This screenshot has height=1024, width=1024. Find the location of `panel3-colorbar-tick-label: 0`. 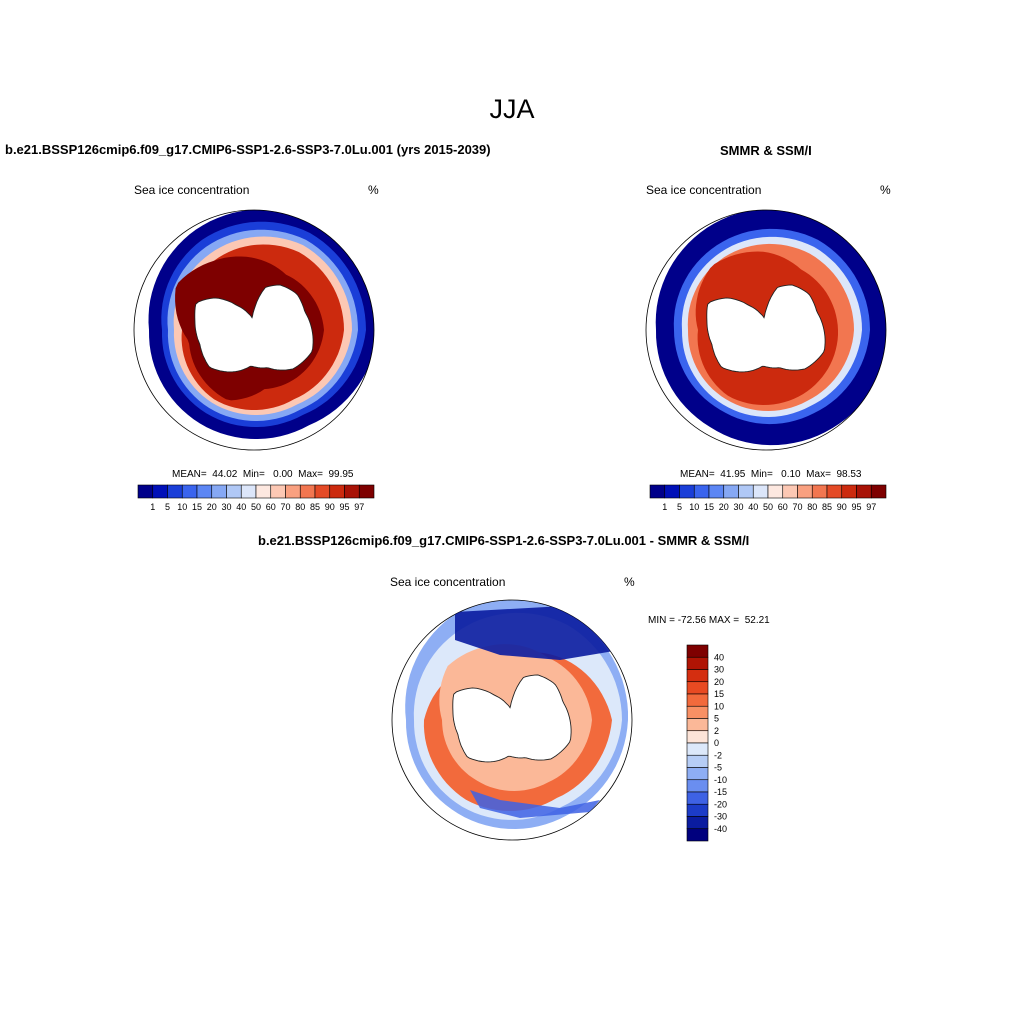

panel3-colorbar-tick-label: 0 is located at coordinates (716, 743).